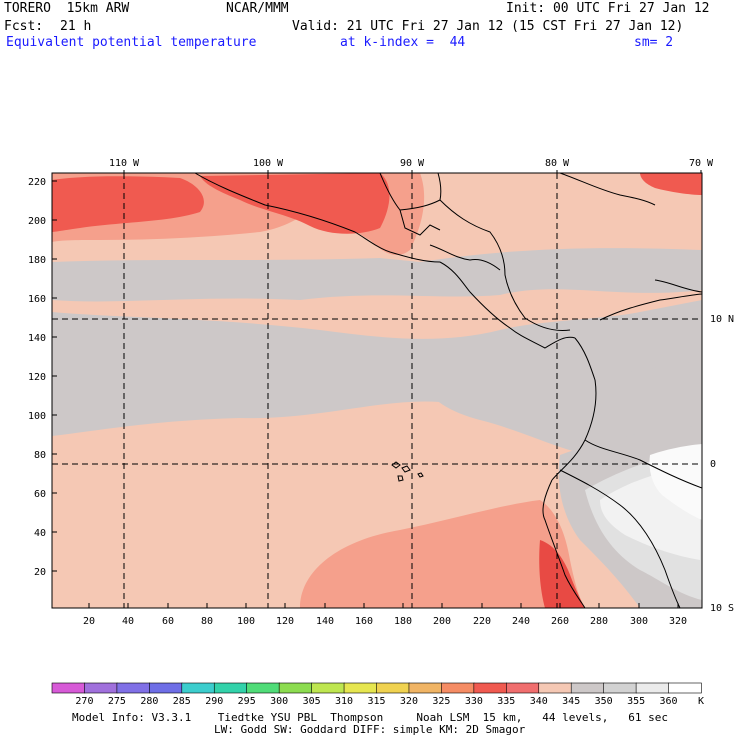 The image size is (740, 740). Describe the element at coordinates (246, 621) in the screenshot. I see `x-tick-label: 100` at that location.